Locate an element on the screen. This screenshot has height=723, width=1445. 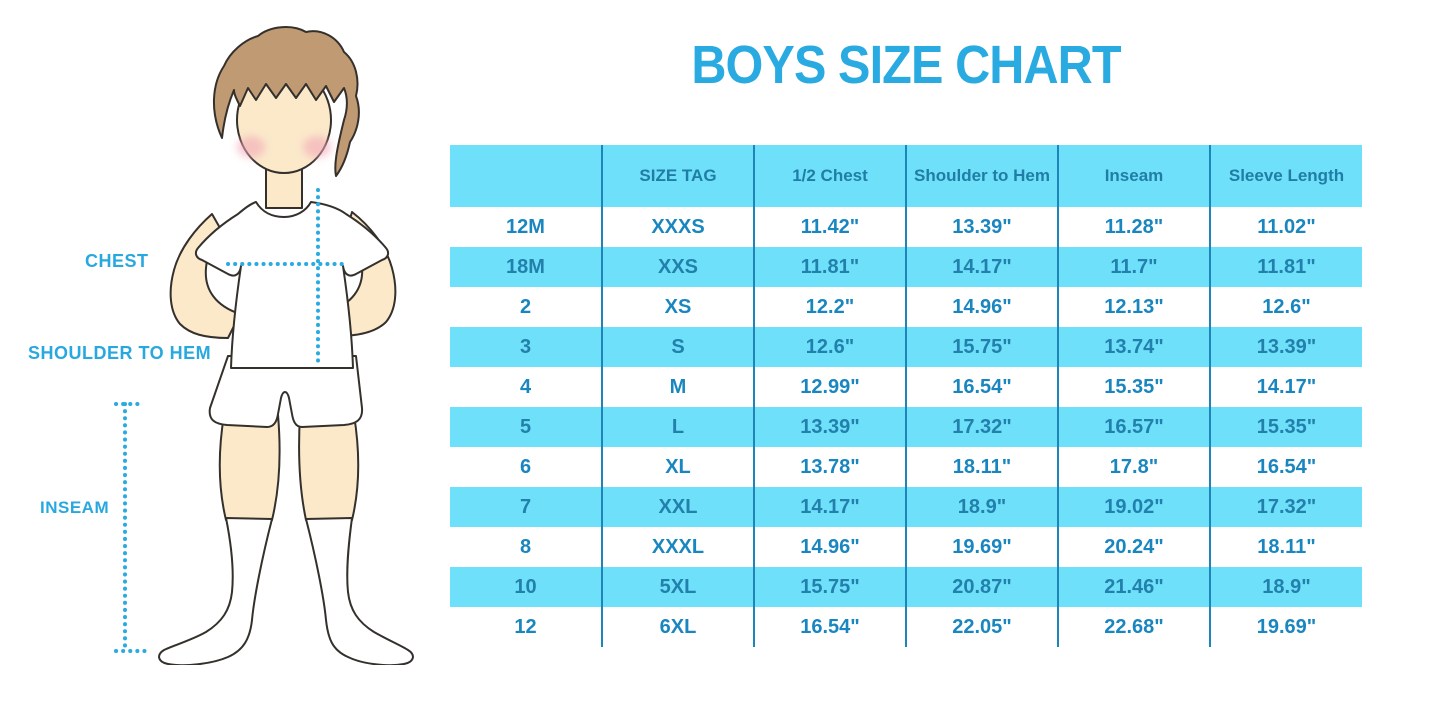
boy-right-sock is located at coordinates (359, 591).